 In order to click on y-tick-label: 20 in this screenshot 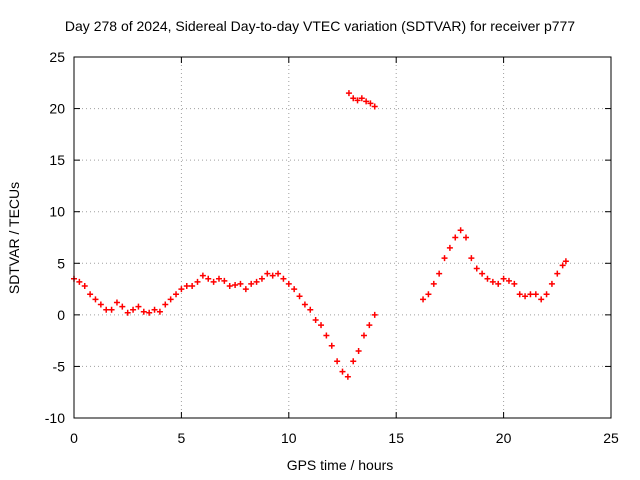, I will do `click(57, 109)`.